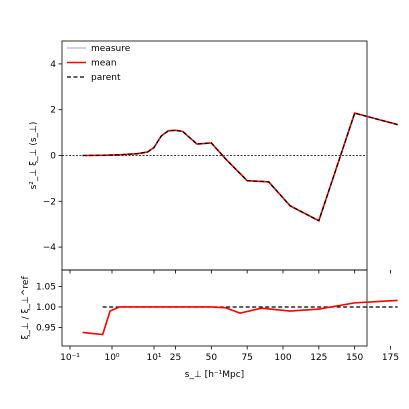  What do you see at coordinates (106, 78) in the screenshot?
I see `legend-label-parent: parent` at bounding box center [106, 78].